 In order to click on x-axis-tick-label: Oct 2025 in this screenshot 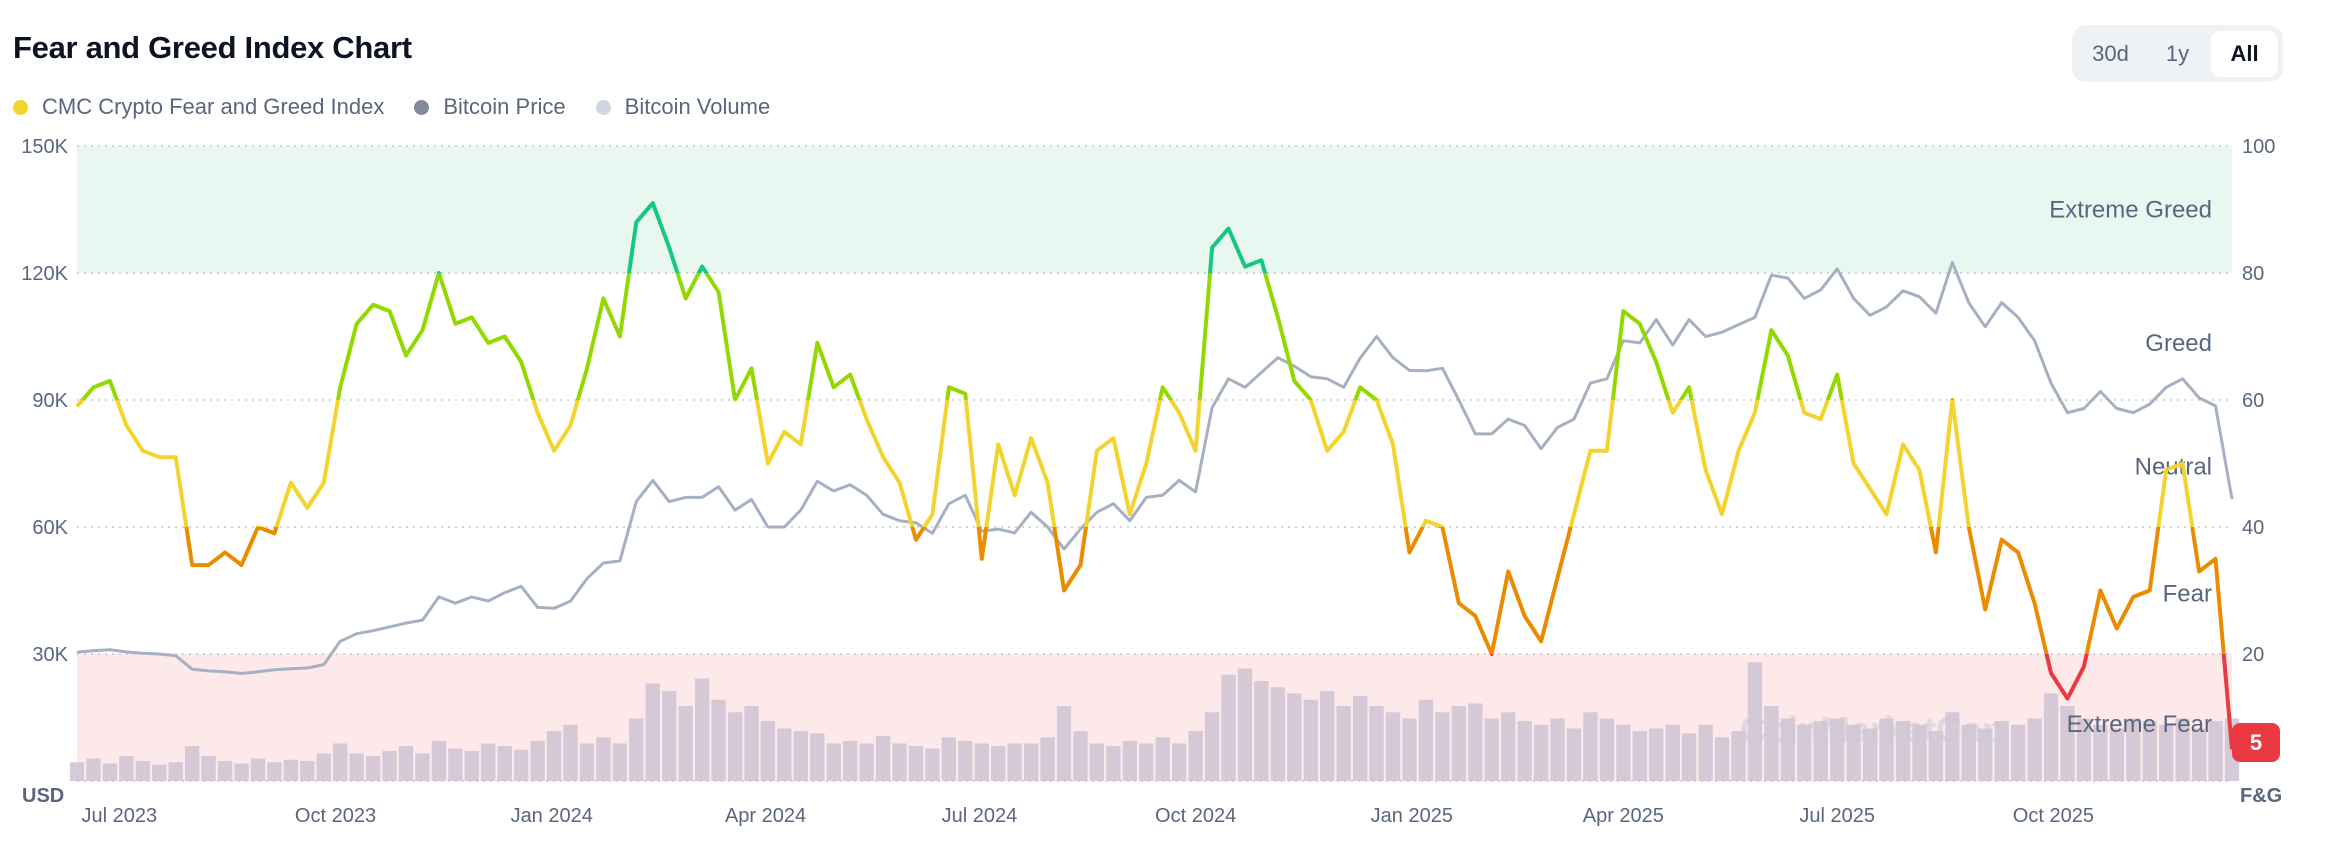, I will do `click(2053, 816)`.